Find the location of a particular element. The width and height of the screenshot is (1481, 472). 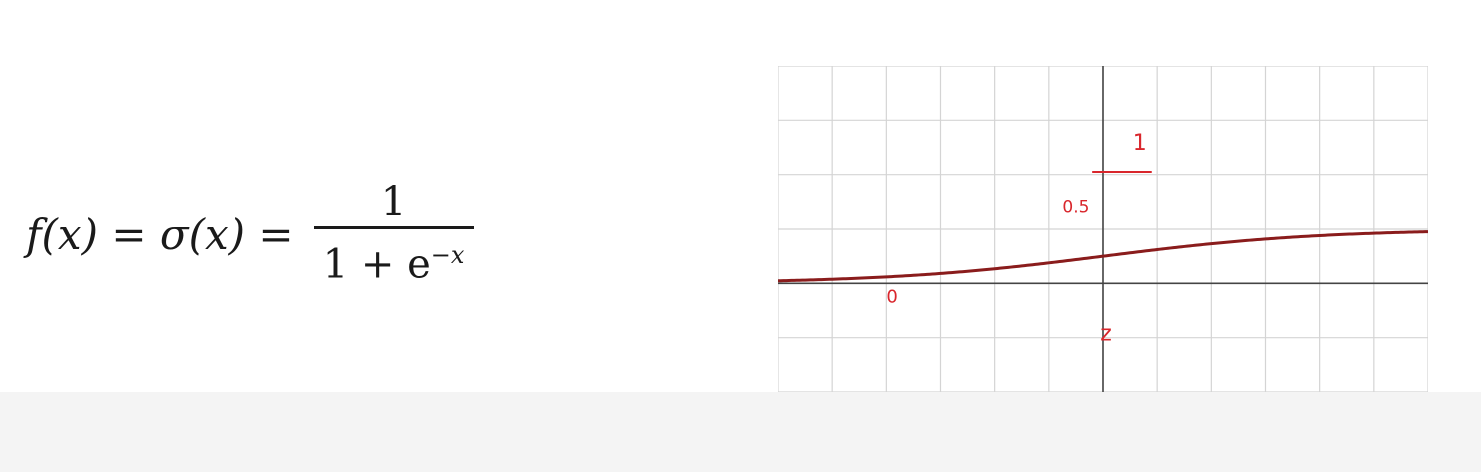

sigmoid-curve is located at coordinates (1103, 256).